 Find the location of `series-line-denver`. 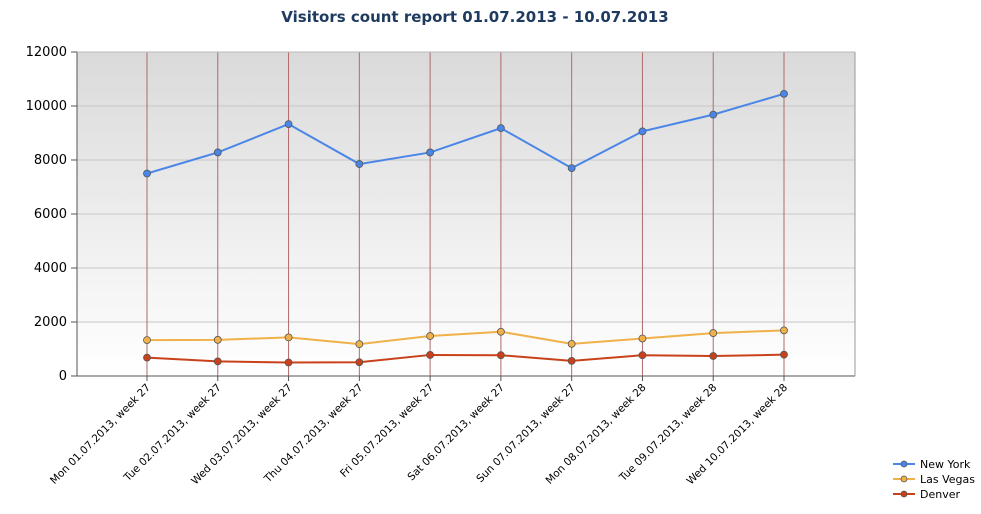

series-line-denver is located at coordinates (465, 358).